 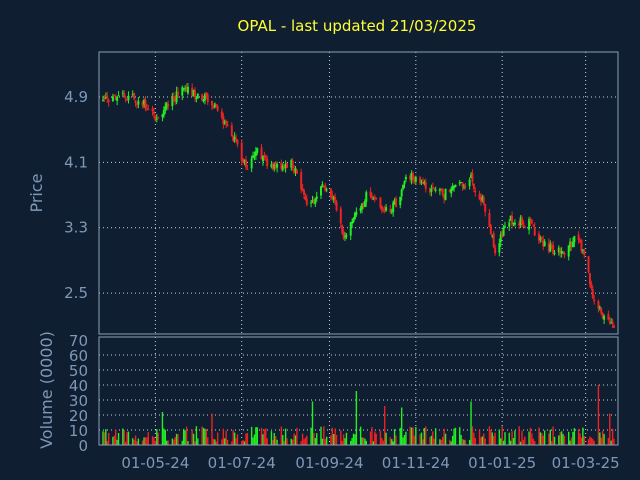 What do you see at coordinates (155, 463) in the screenshot?
I see `x-tick-label: 01-05-24` at bounding box center [155, 463].